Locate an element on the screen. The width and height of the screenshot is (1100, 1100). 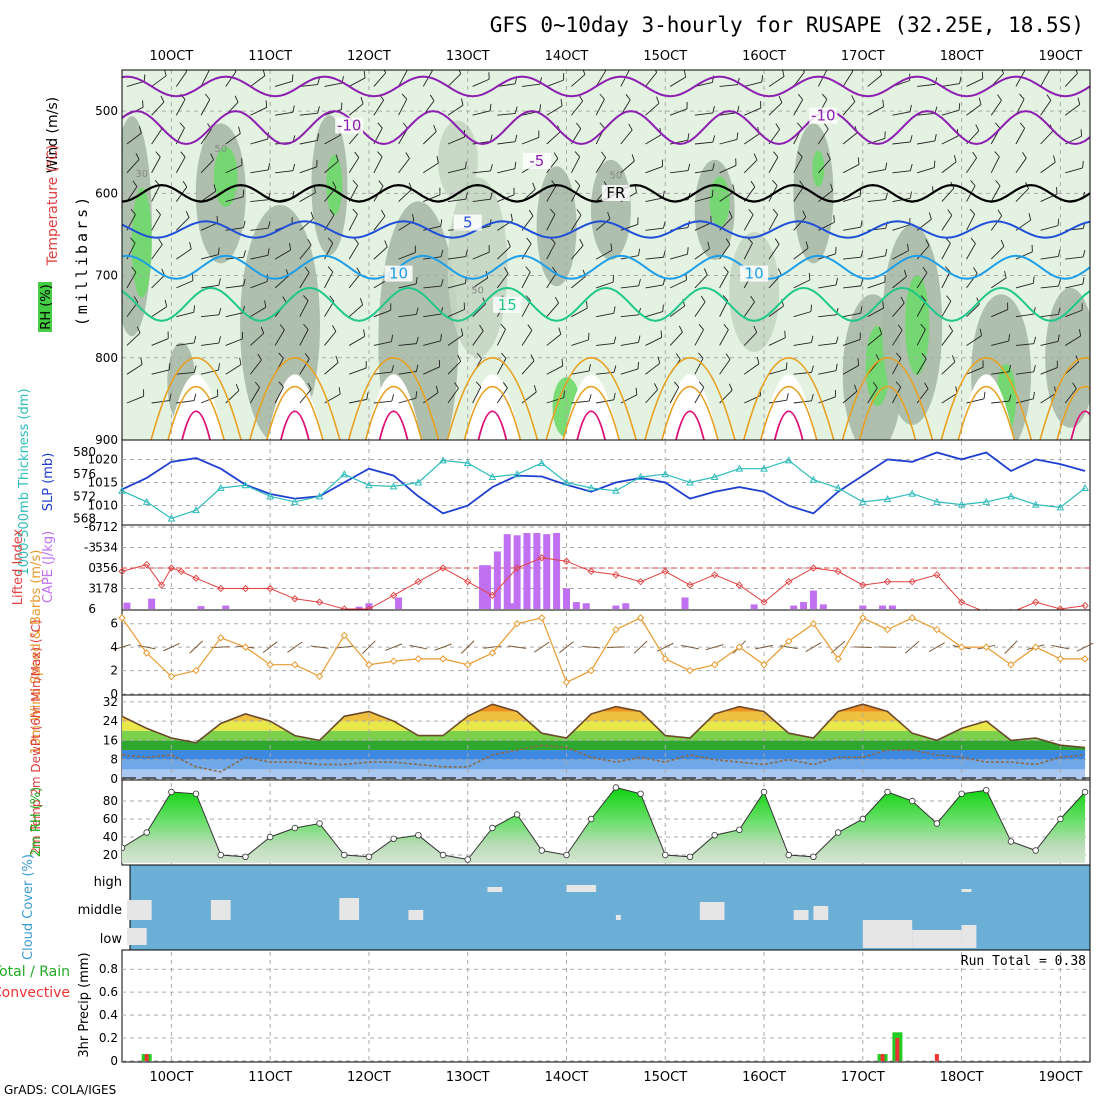
rh-contour-label: 50 is located at coordinates (616, 176).